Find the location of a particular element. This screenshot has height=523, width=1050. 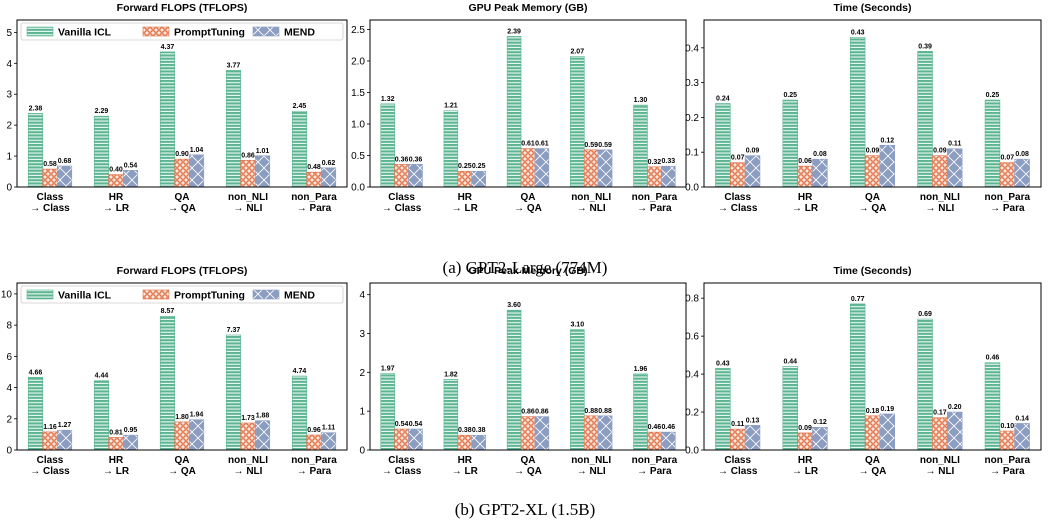

y-tick-label: 0.8 is located at coordinates (692, 299).